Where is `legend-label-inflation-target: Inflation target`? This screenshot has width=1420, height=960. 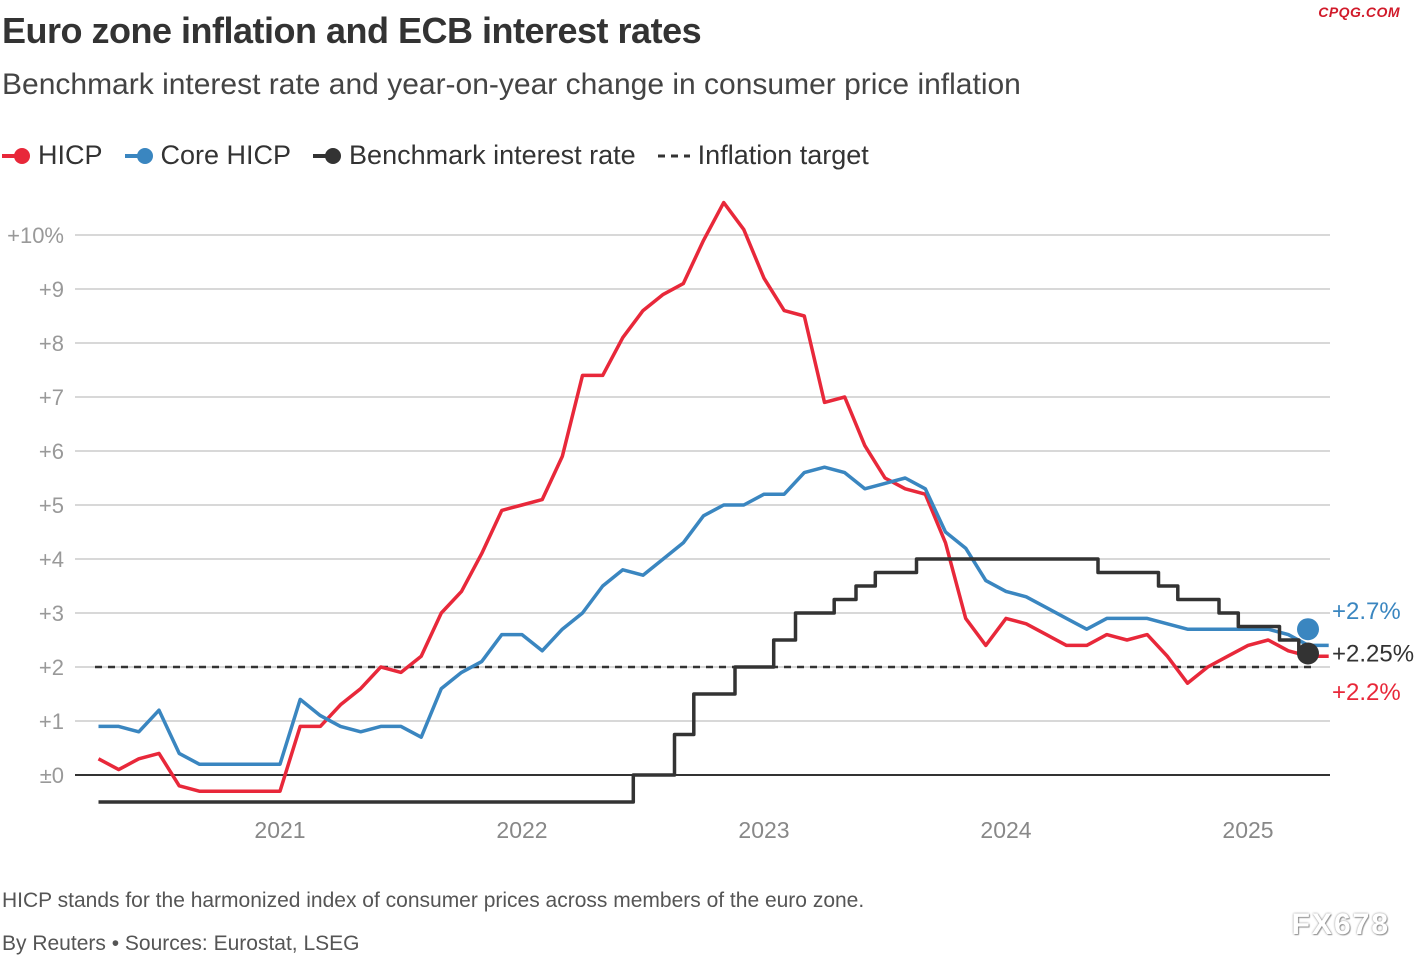 legend-label-inflation-target: Inflation target is located at coordinates (783, 155).